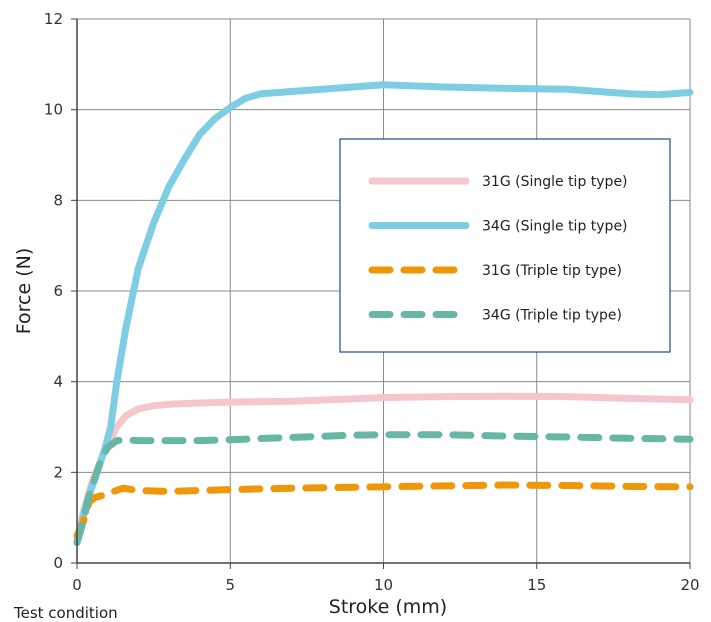  What do you see at coordinates (552, 271) in the screenshot?
I see `legend-label: 31G (Triple tip type)` at bounding box center [552, 271].